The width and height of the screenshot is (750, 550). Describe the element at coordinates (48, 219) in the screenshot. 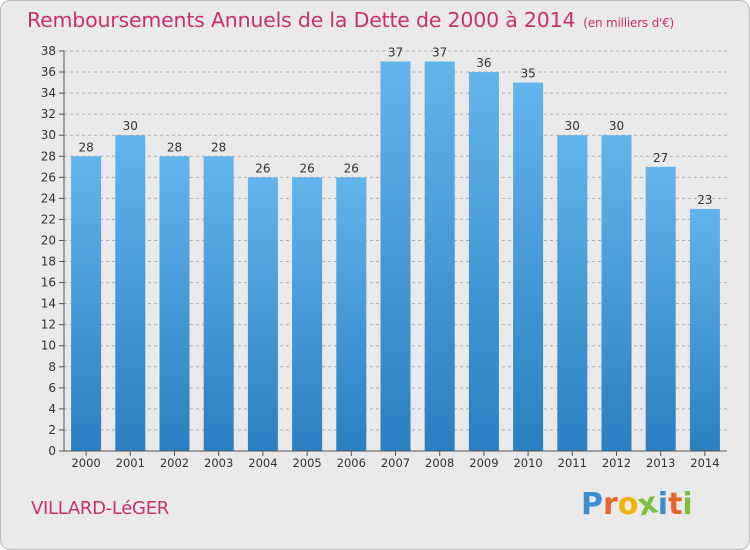

I see `y-tick-label: 22` at that location.